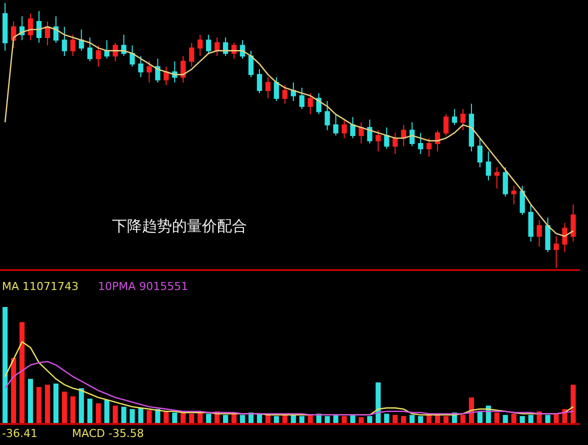  What do you see at coordinates (108, 433) in the screenshot?
I see `text: MACD -35.58` at bounding box center [108, 433].